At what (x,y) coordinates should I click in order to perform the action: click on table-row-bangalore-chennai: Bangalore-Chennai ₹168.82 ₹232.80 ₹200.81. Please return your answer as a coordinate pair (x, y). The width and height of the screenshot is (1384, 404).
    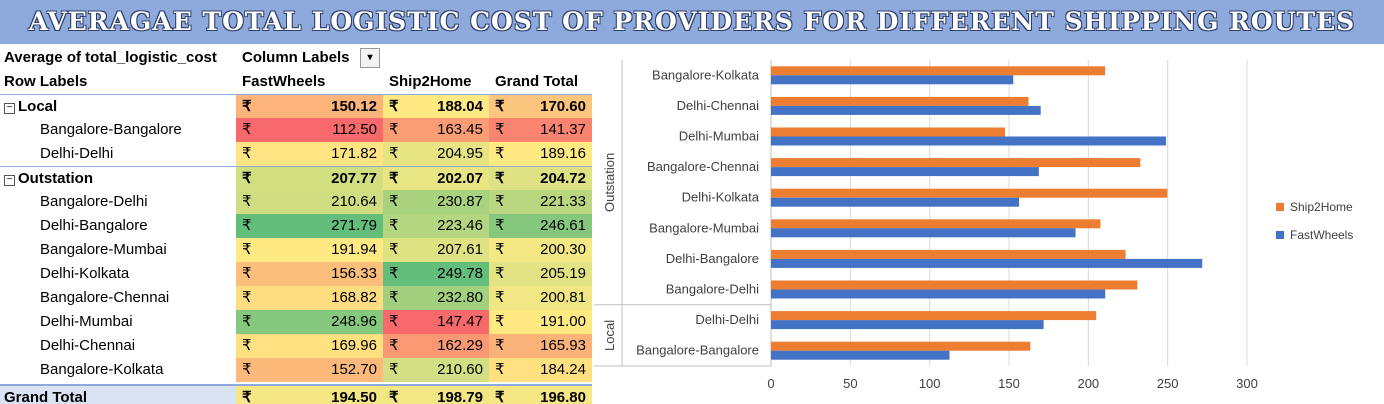
    Looking at the image, I should click on (296, 298).